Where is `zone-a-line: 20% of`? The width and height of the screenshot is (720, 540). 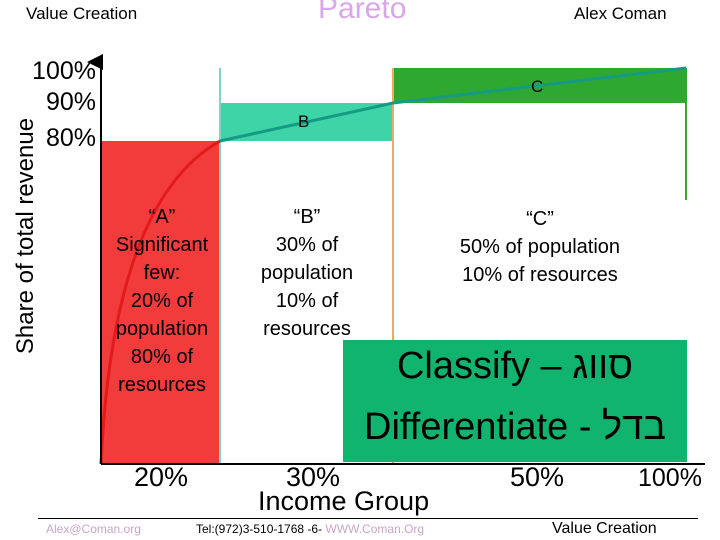 zone-a-line: 20% of is located at coordinates (162, 301).